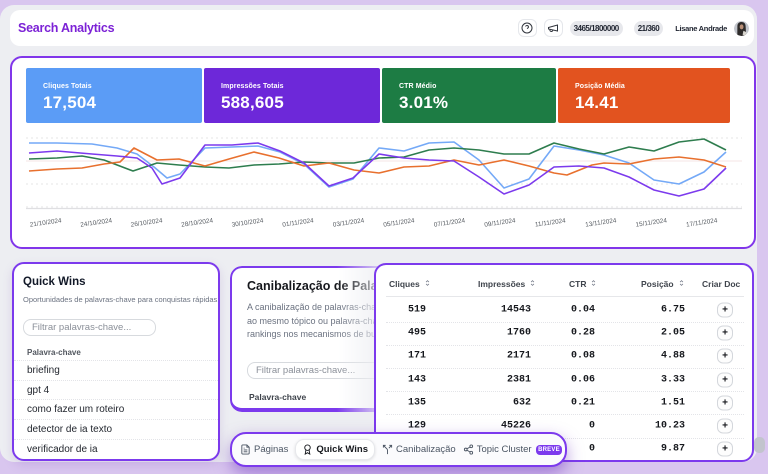 The width and height of the screenshot is (768, 474). What do you see at coordinates (449, 222) in the screenshot?
I see `svg-text: 07/11/2024` at bounding box center [449, 222].